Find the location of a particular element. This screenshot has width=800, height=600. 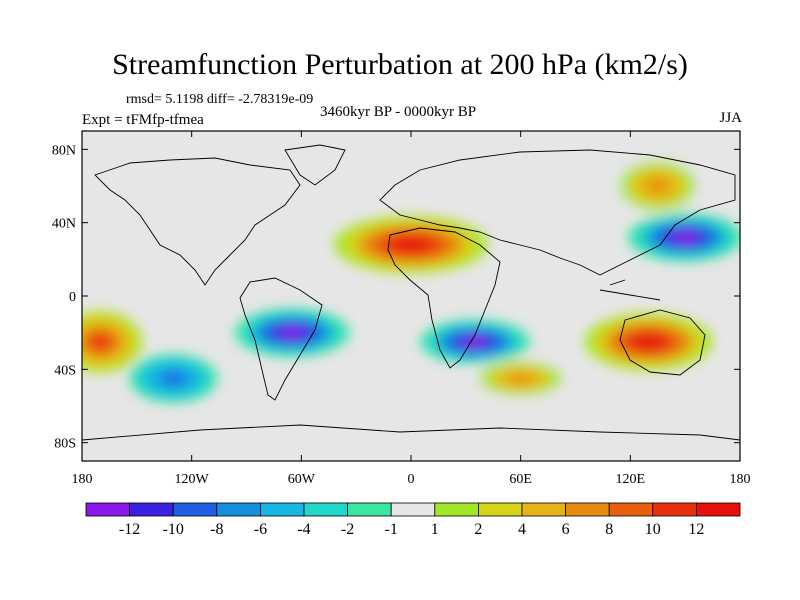

lon-tick-label: 120E is located at coordinates (631, 479).